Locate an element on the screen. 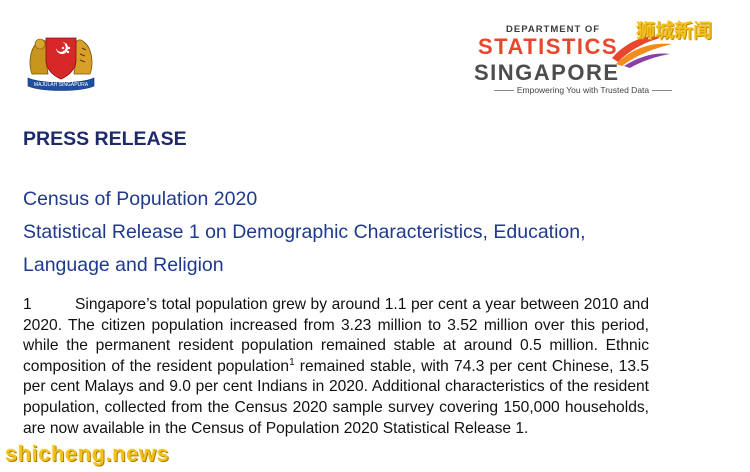 This screenshot has width=750, height=472. crest-motto: MAJULAH SINGAPURA is located at coordinates (61, 85).